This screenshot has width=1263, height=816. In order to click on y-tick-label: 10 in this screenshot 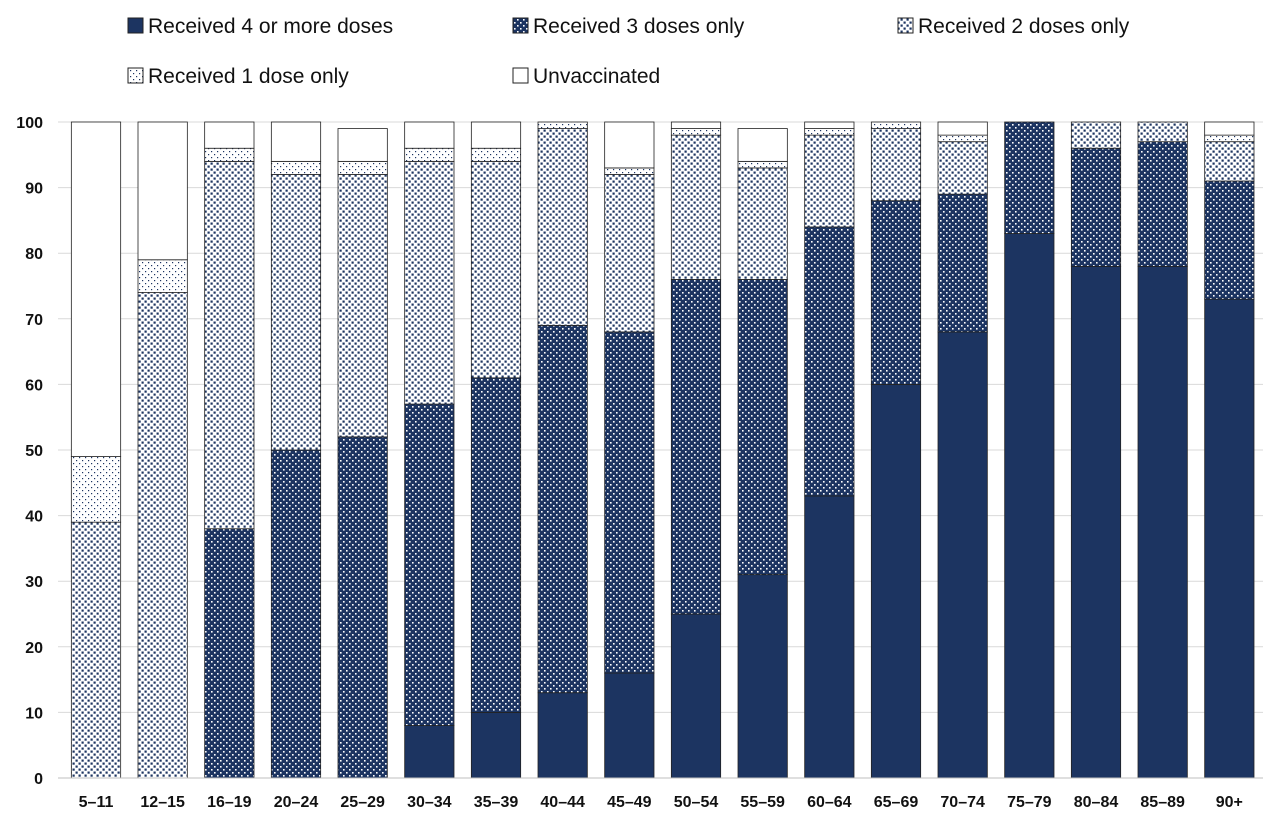, I will do `click(34, 713)`.